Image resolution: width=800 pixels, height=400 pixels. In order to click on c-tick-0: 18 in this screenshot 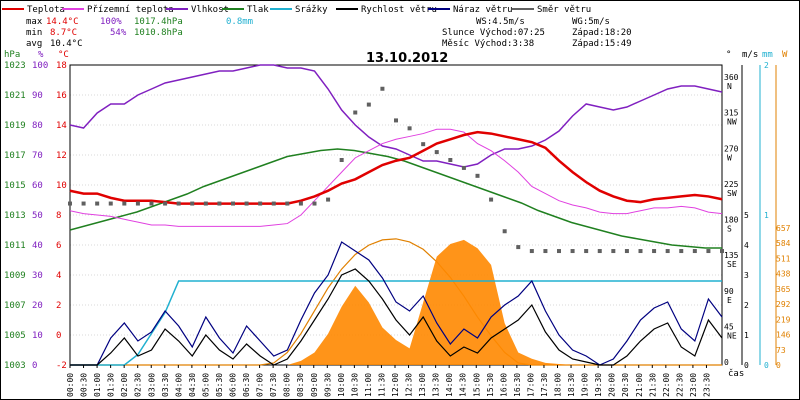, I will do `click(61, 66)`.